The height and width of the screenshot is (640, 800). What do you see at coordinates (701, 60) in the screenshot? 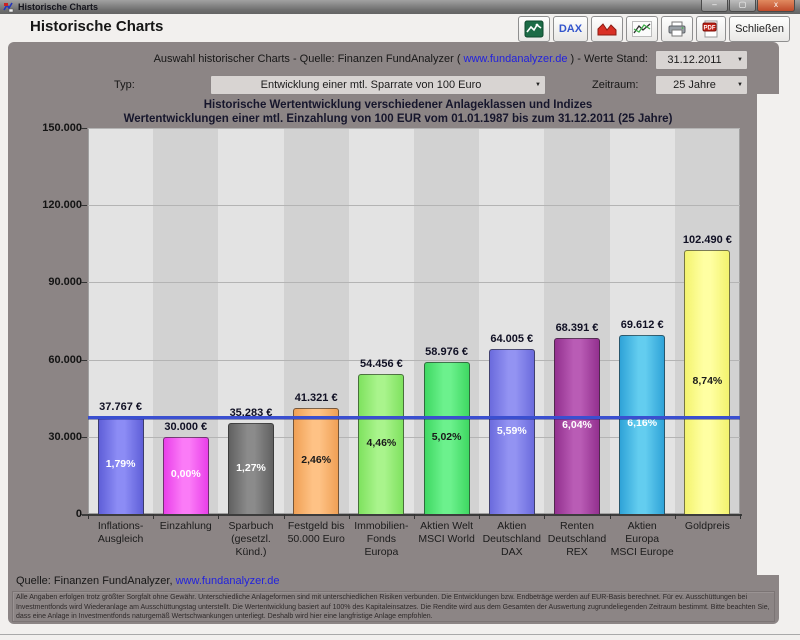
I see `werte-stand-dropdown: 31.12.2011 ▼` at bounding box center [701, 60].